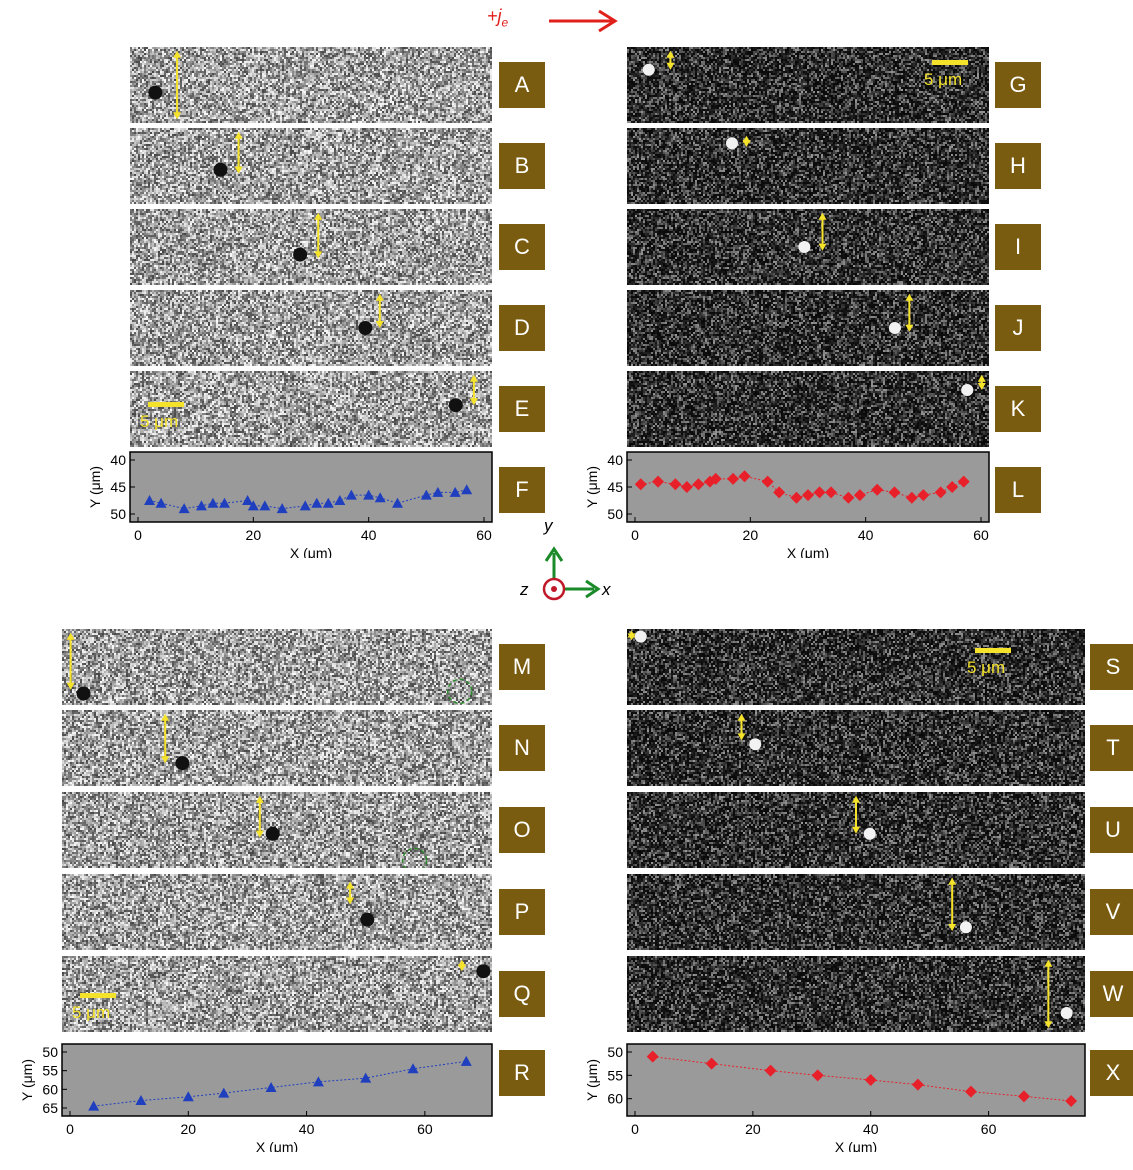  I want to click on highlight-circle, so click(460, 691).